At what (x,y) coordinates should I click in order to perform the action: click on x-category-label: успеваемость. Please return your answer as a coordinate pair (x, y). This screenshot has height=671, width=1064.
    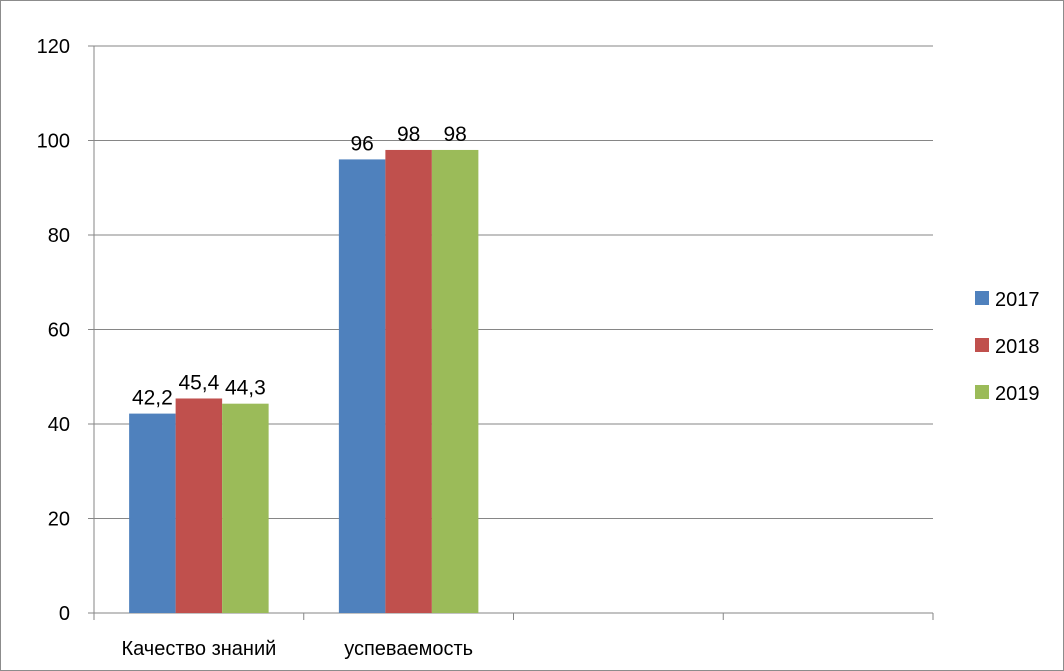
    Looking at the image, I should click on (408, 649).